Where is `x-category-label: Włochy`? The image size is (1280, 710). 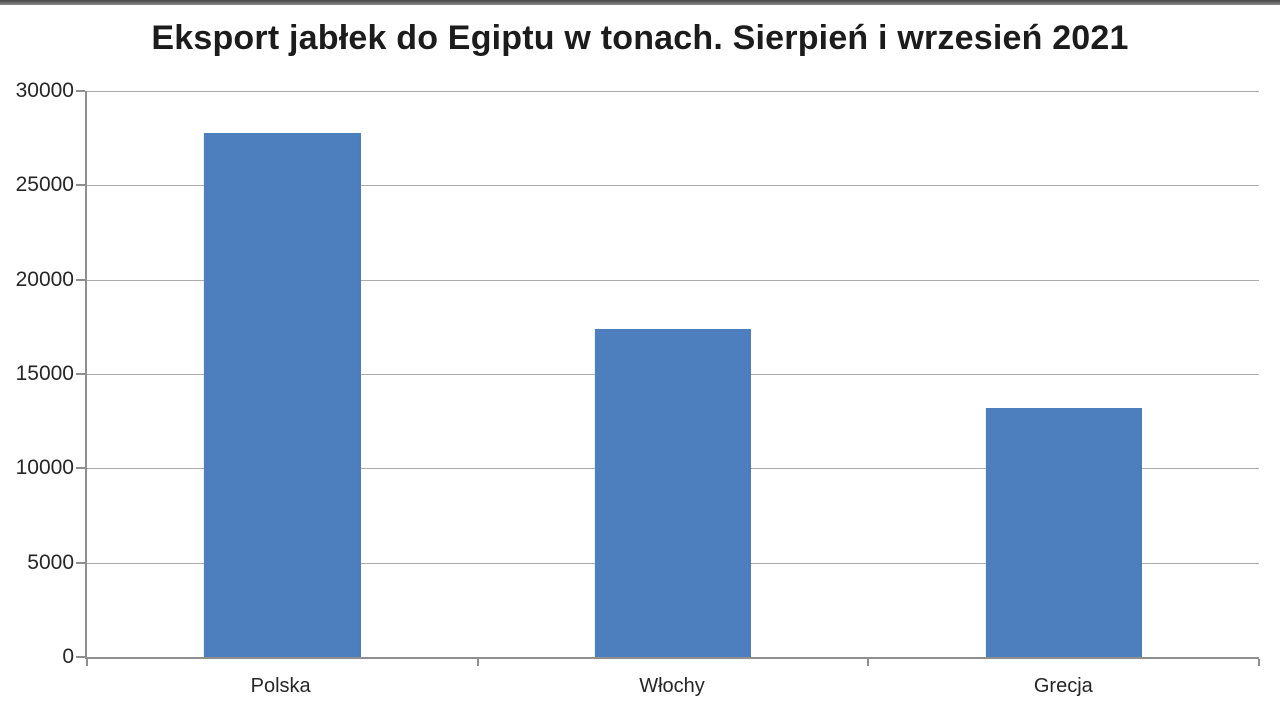
x-category-label: Włochy is located at coordinates (672, 686).